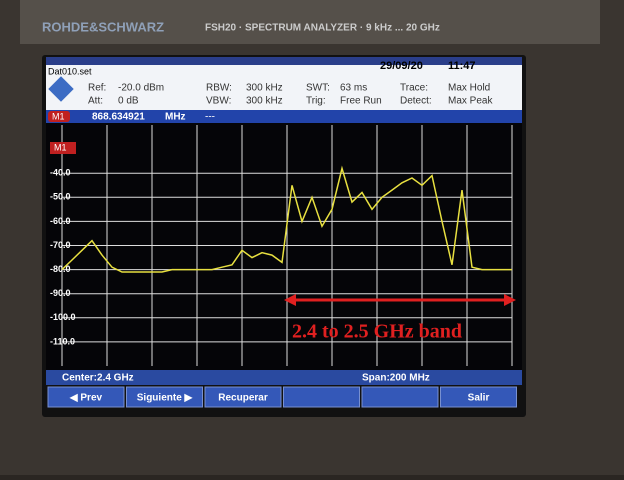 Image resolution: width=624 pixels, height=480 pixels. What do you see at coordinates (97, 88) in the screenshot?
I see `setting-label: Ref:` at bounding box center [97, 88].